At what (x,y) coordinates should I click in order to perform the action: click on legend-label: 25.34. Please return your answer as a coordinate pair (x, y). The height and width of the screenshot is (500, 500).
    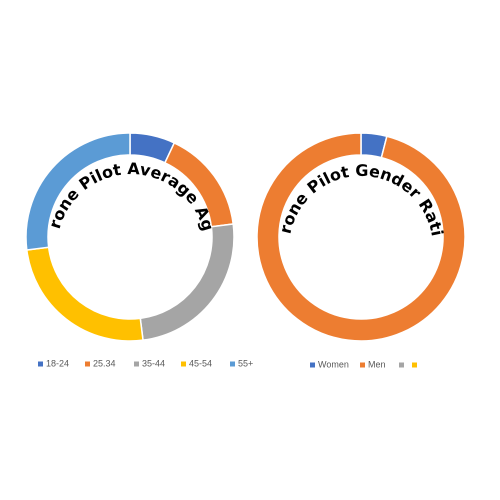
    Looking at the image, I should click on (104, 363).